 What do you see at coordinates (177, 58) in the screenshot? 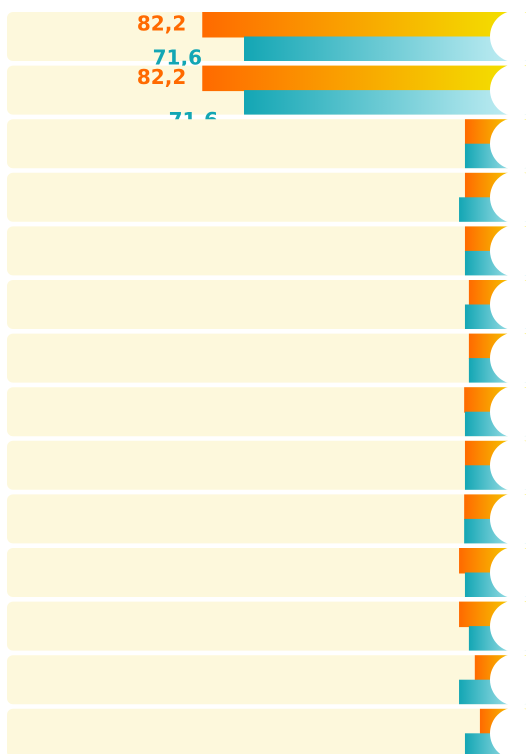
I see `value-label: 71,6` at bounding box center [177, 58].